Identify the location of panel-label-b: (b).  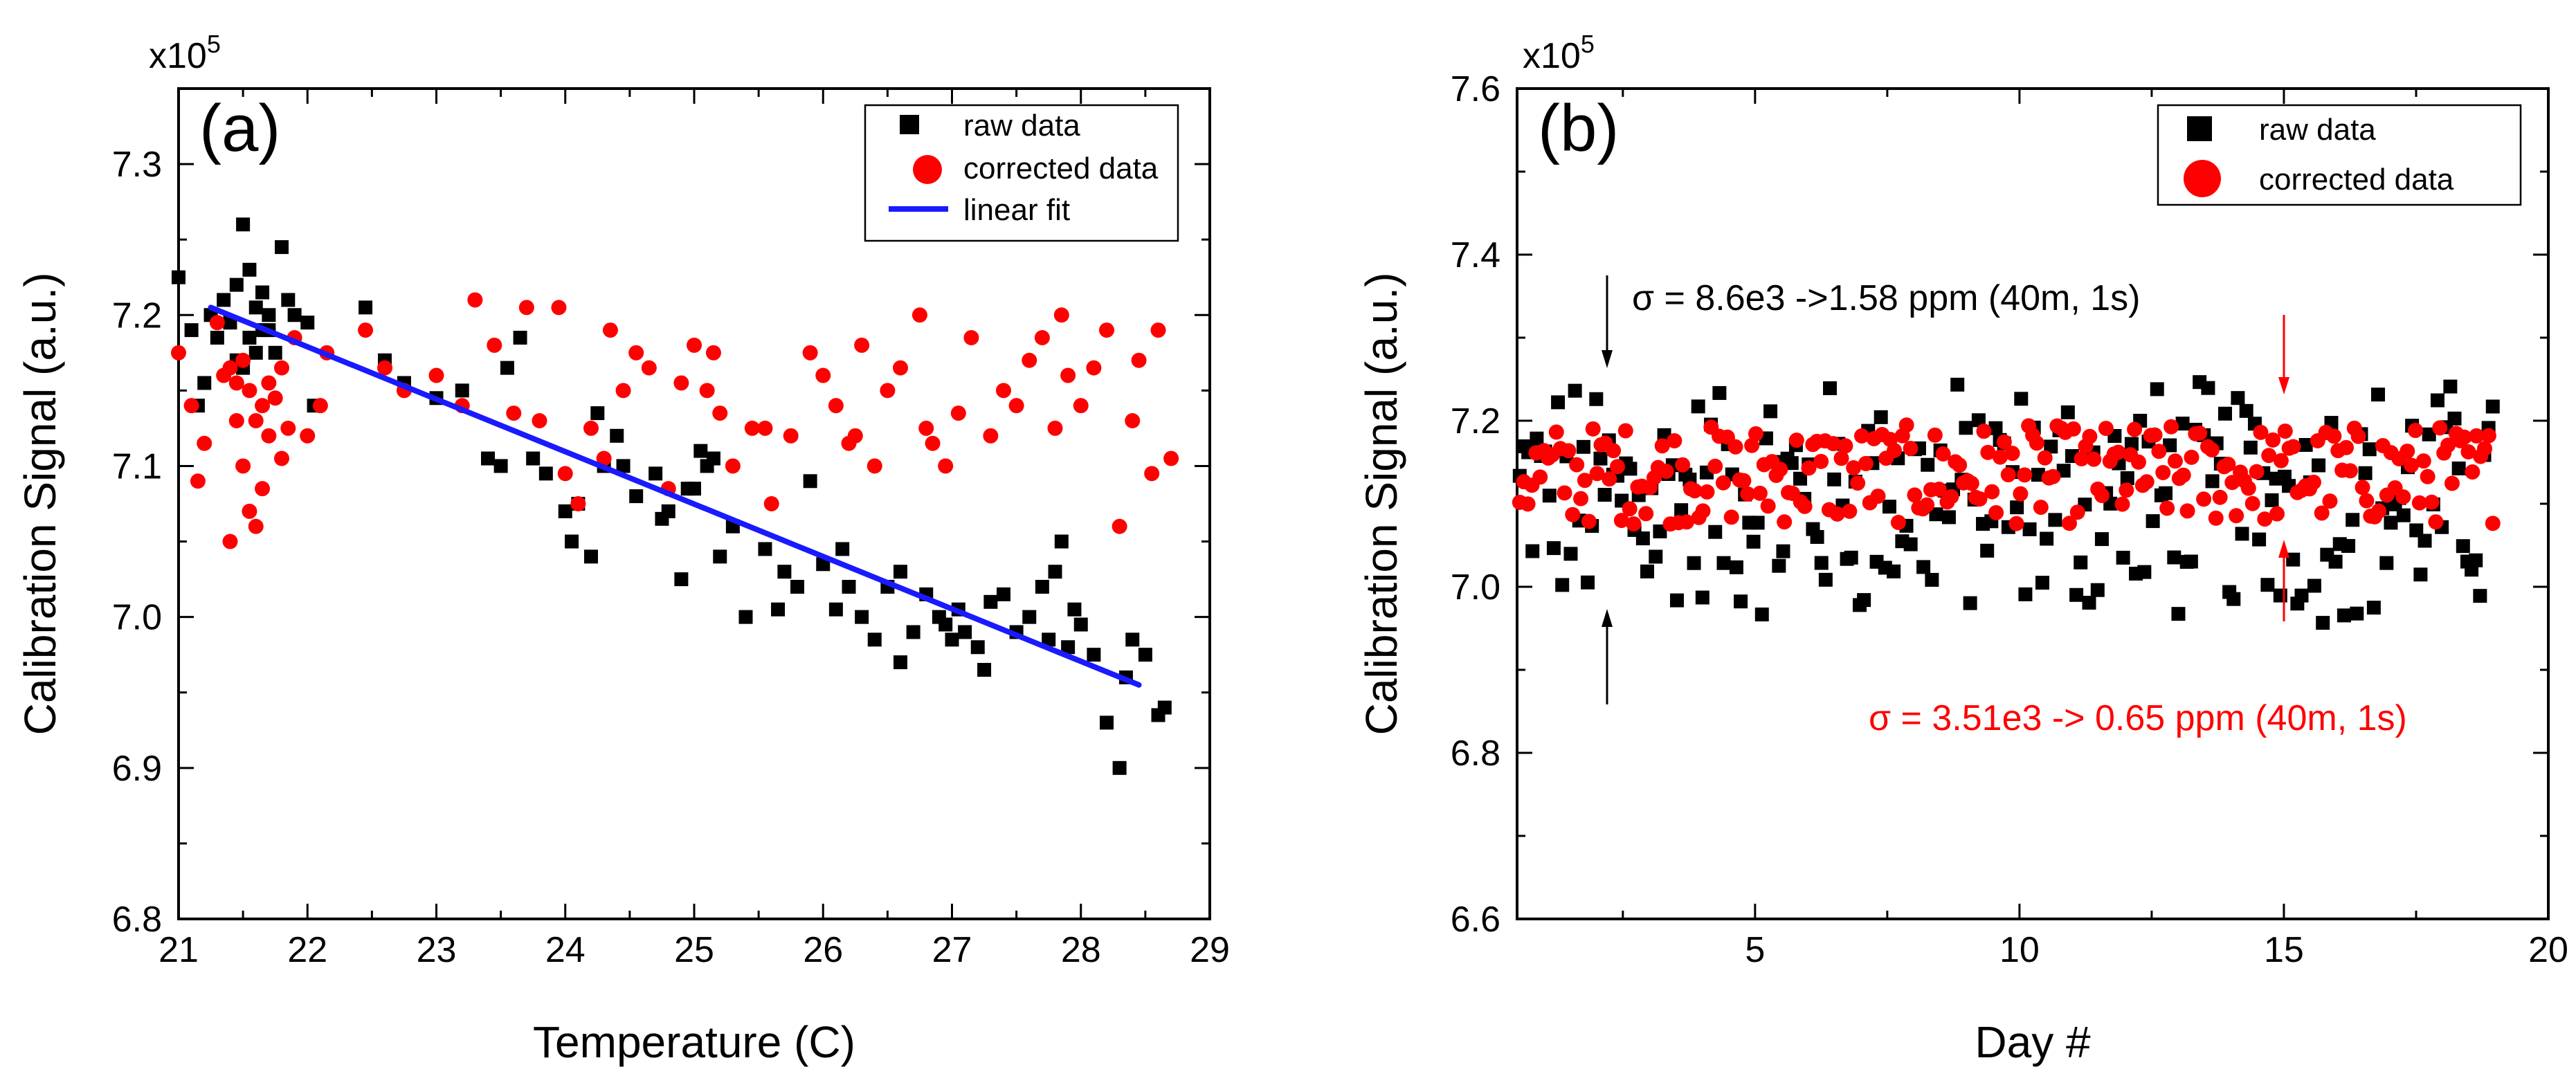
(1578, 128).